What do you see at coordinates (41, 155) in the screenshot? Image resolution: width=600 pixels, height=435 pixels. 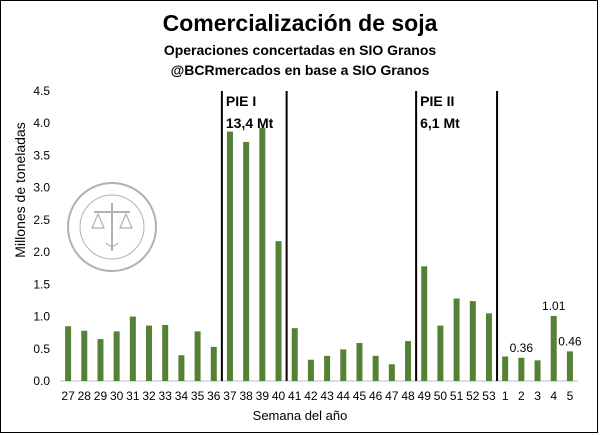 I see `y-tick-label: 3.5` at bounding box center [41, 155].